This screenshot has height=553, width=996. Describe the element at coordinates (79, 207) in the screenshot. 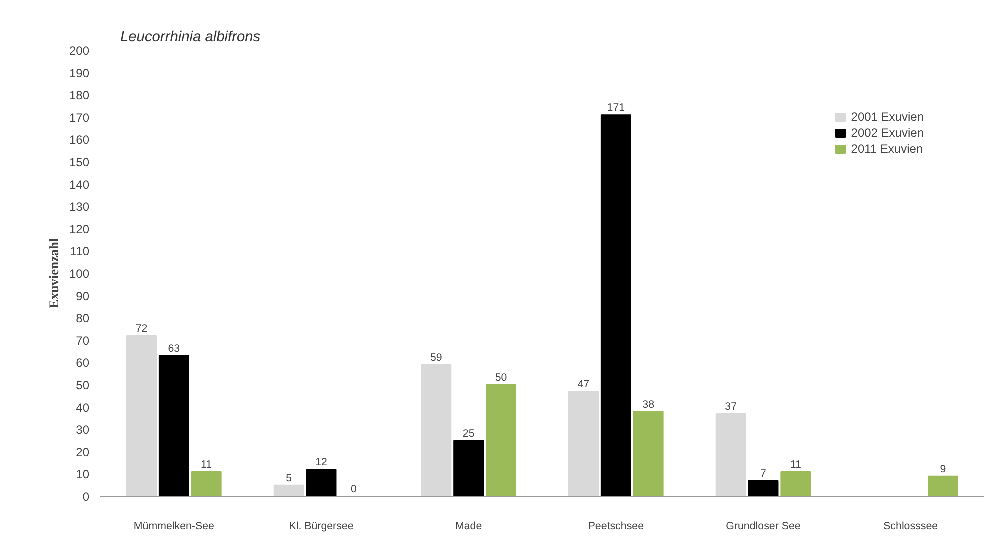

I see `y-tick-label: 130` at that location.